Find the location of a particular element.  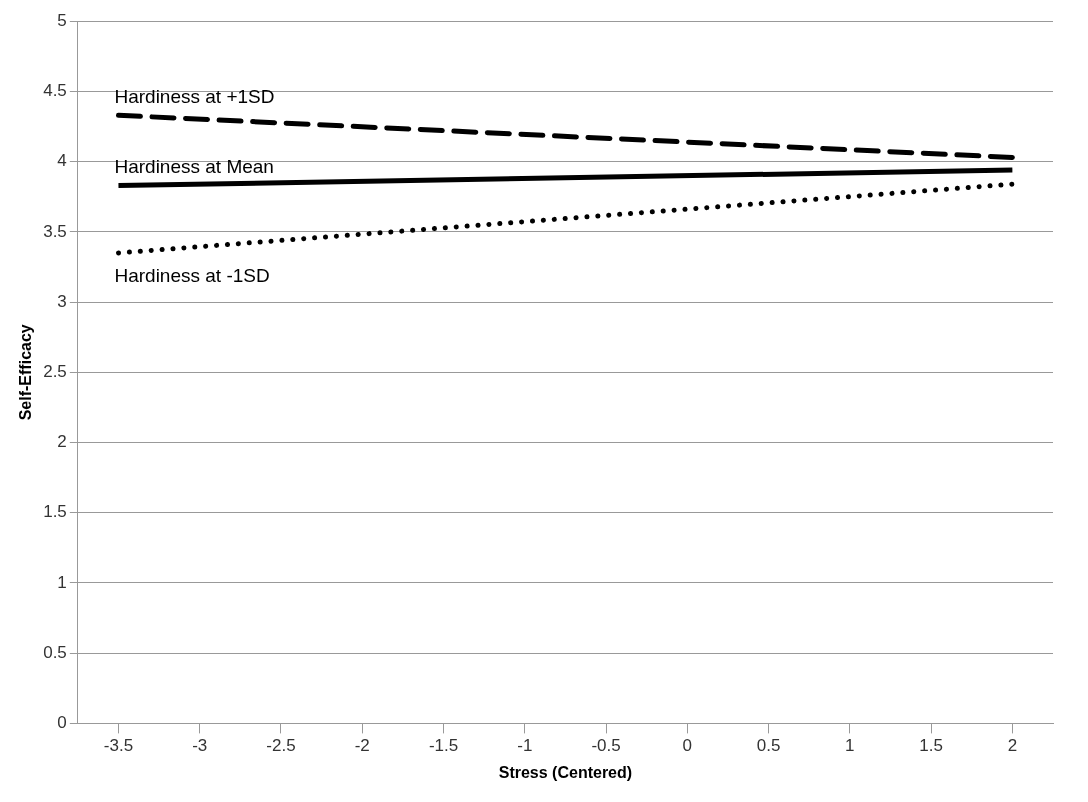

x-tick-label: -0.5 is located at coordinates (606, 746).